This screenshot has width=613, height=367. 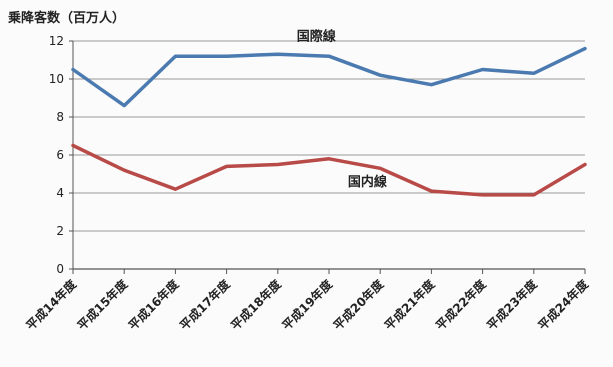 I want to click on x-tick-label: 平成14年度, so click(x=51, y=304).